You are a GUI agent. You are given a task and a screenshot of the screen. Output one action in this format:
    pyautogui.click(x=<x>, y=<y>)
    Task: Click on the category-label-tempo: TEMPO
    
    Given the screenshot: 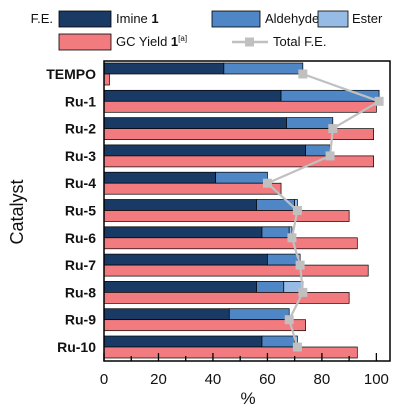 What is the action you would take?
    pyautogui.click(x=71, y=74)
    